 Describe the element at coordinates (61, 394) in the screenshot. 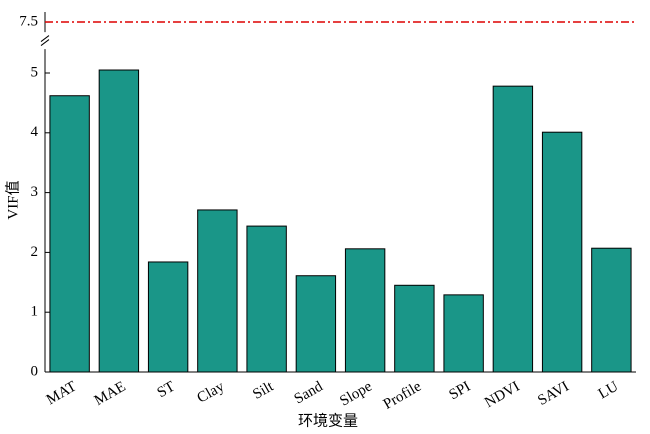

I see `x-tick-label: MAT` at that location.